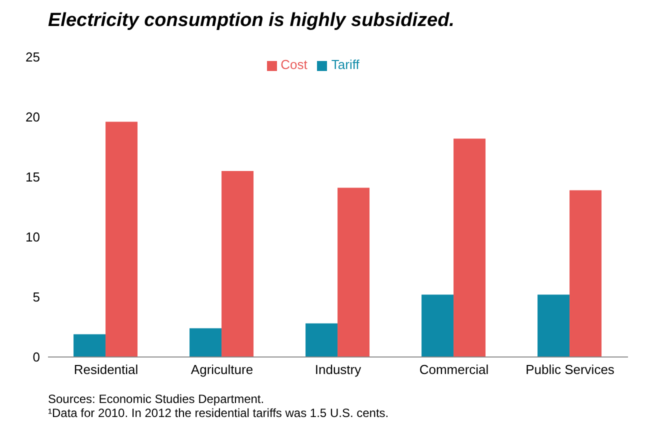 Image resolution: width=646 pixels, height=439 pixels. What do you see at coordinates (36, 297) in the screenshot?
I see `y-tick-label: 5` at bounding box center [36, 297].